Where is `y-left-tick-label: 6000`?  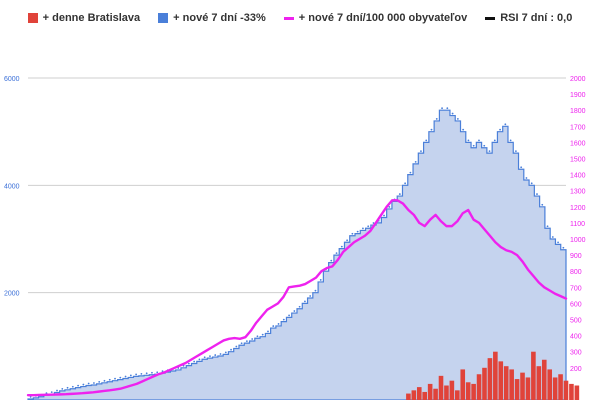
y-left-tick-label: 6000 is located at coordinates (12, 79).